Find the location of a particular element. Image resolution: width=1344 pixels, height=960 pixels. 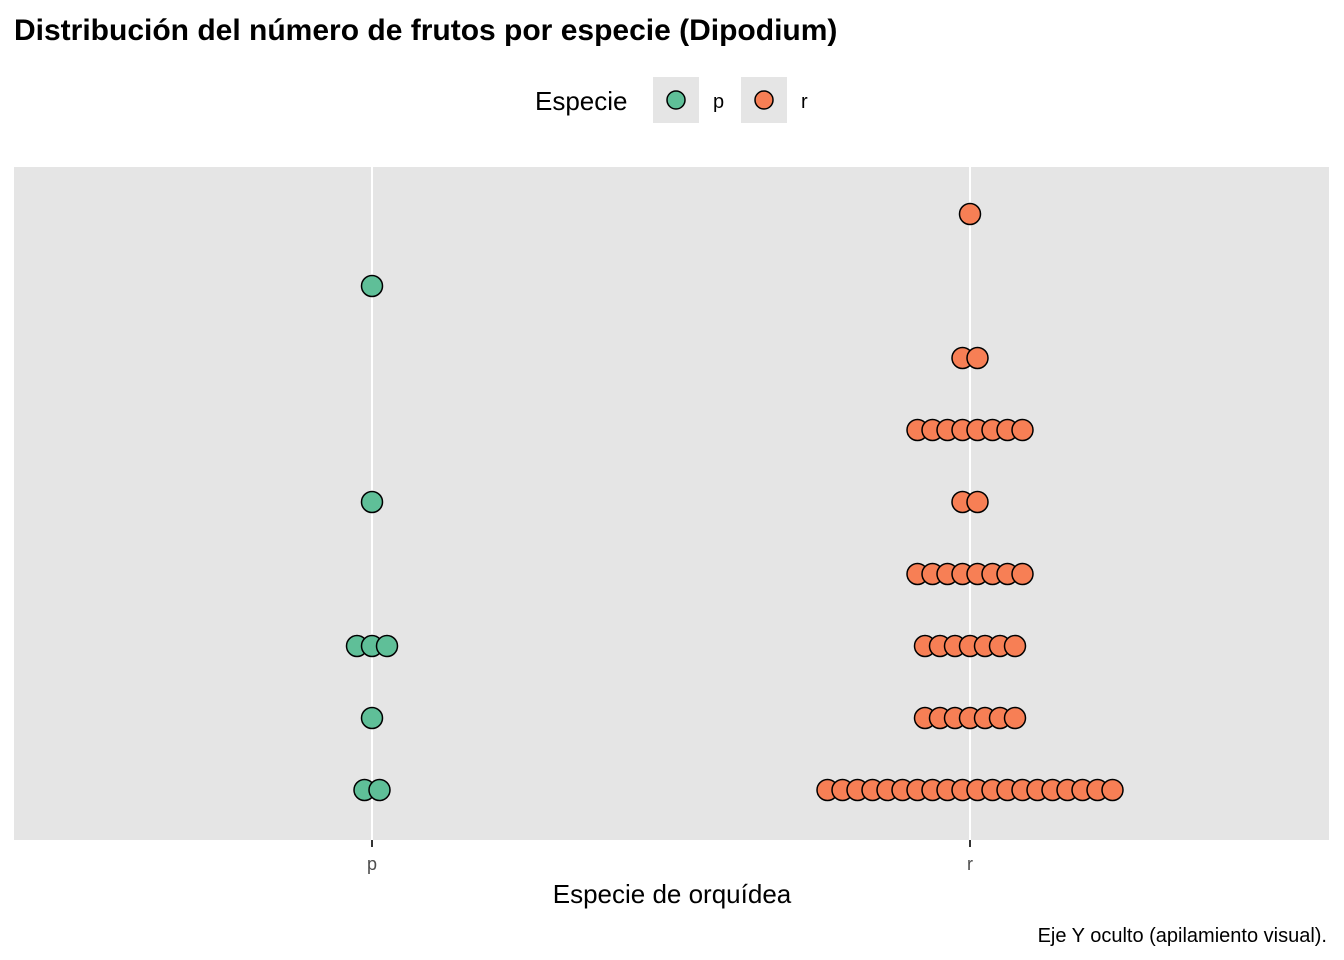

legend-title: Especie is located at coordinates (581, 101).